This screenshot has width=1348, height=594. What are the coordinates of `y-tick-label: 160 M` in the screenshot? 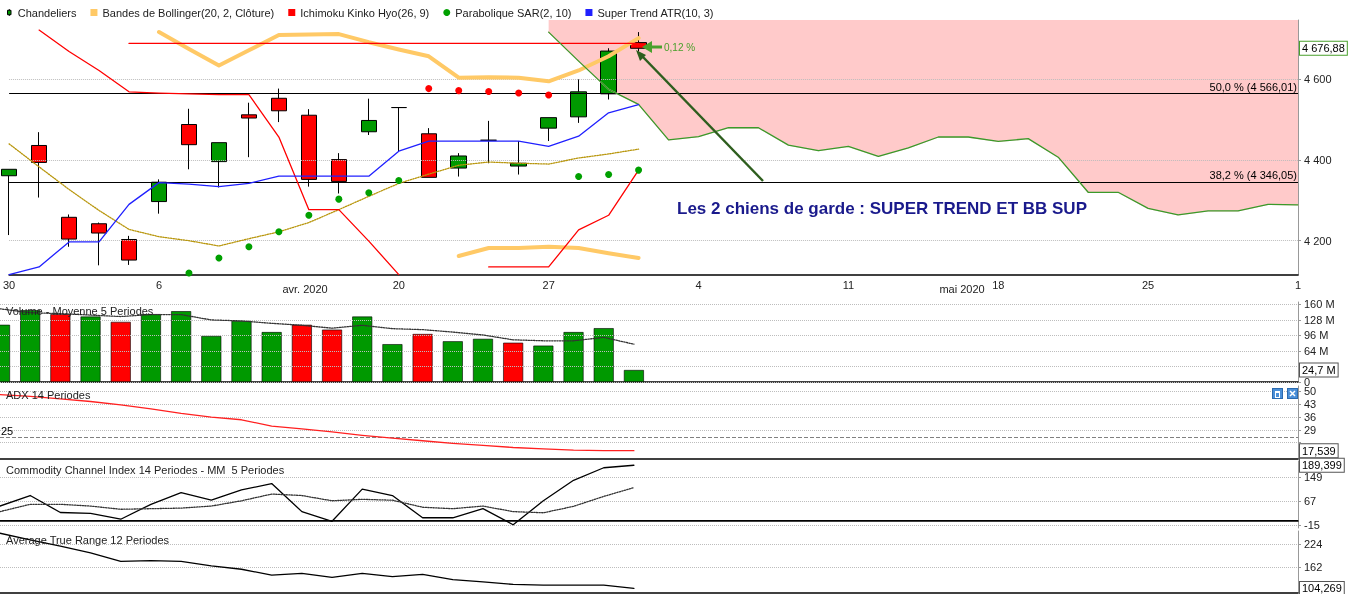 It's located at (1319, 304).